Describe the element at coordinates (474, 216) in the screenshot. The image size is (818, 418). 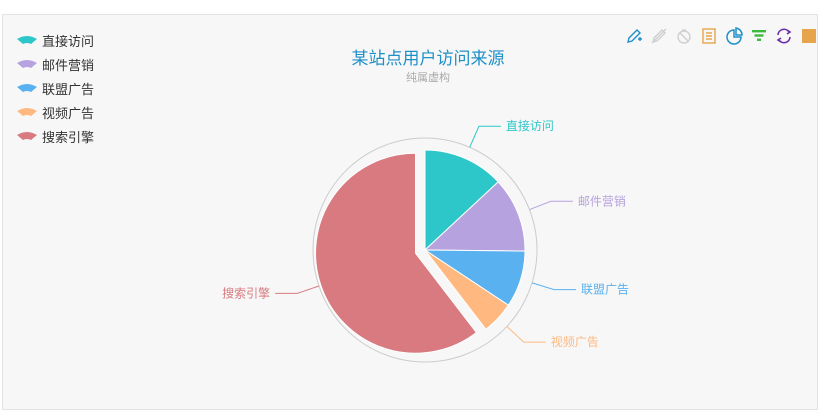
I see `pie-slice-email` at that location.